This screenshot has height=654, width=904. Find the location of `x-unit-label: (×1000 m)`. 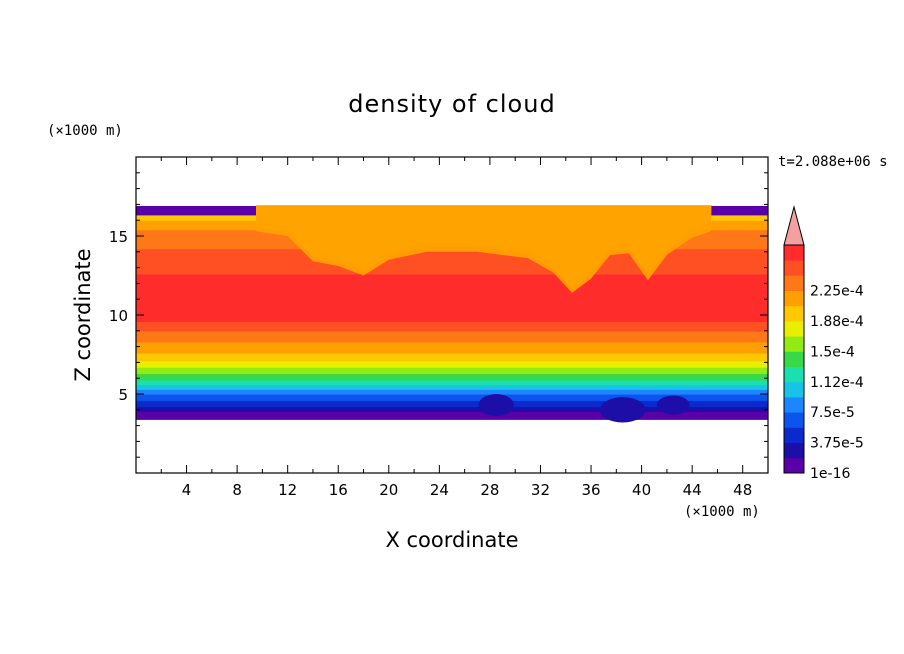

x-unit-label: (×1000 m) is located at coordinates (722, 512).